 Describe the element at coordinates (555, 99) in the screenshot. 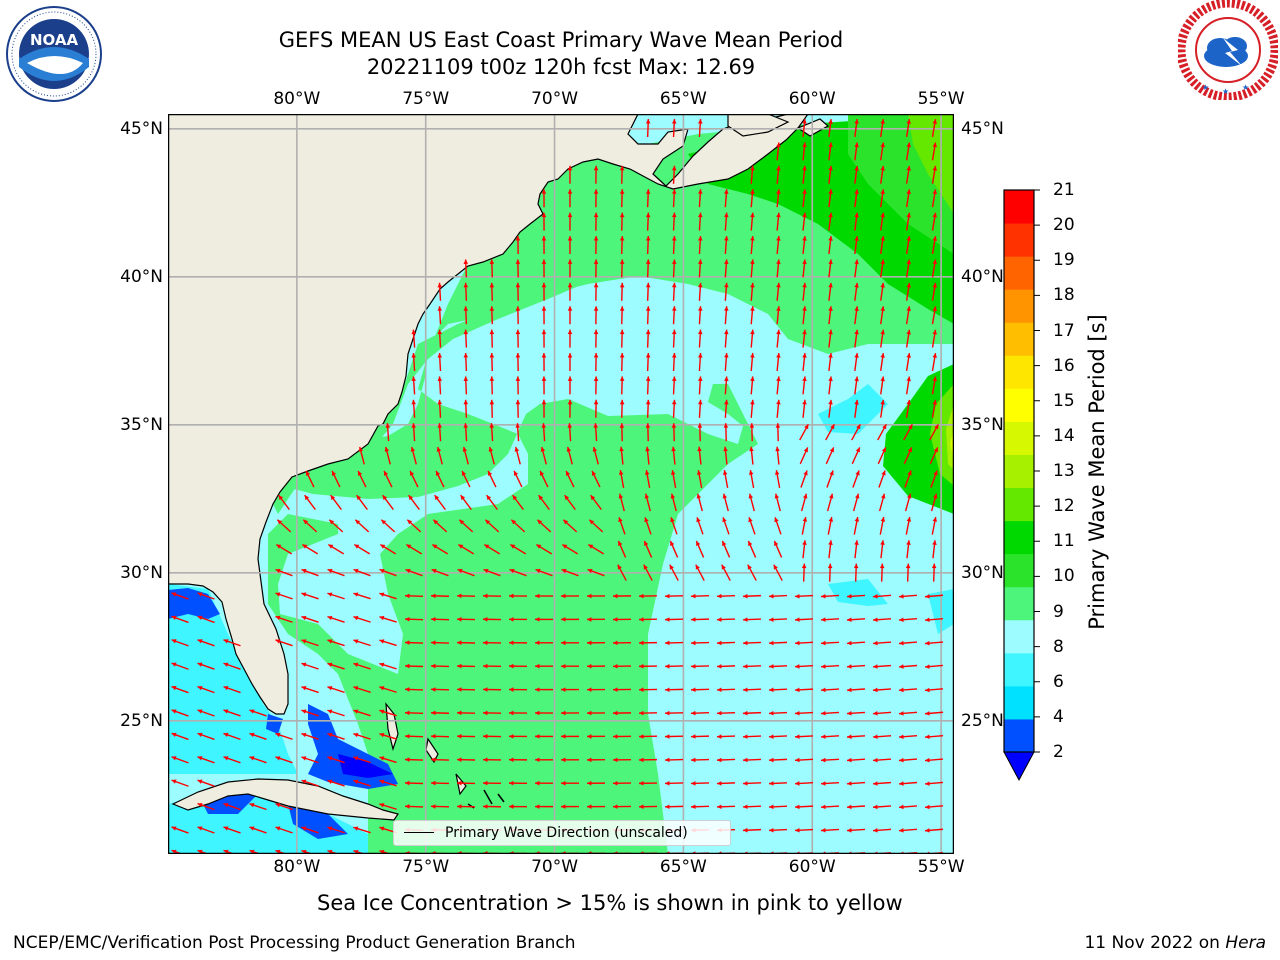

I see `x-tick-top: 70°W` at that location.